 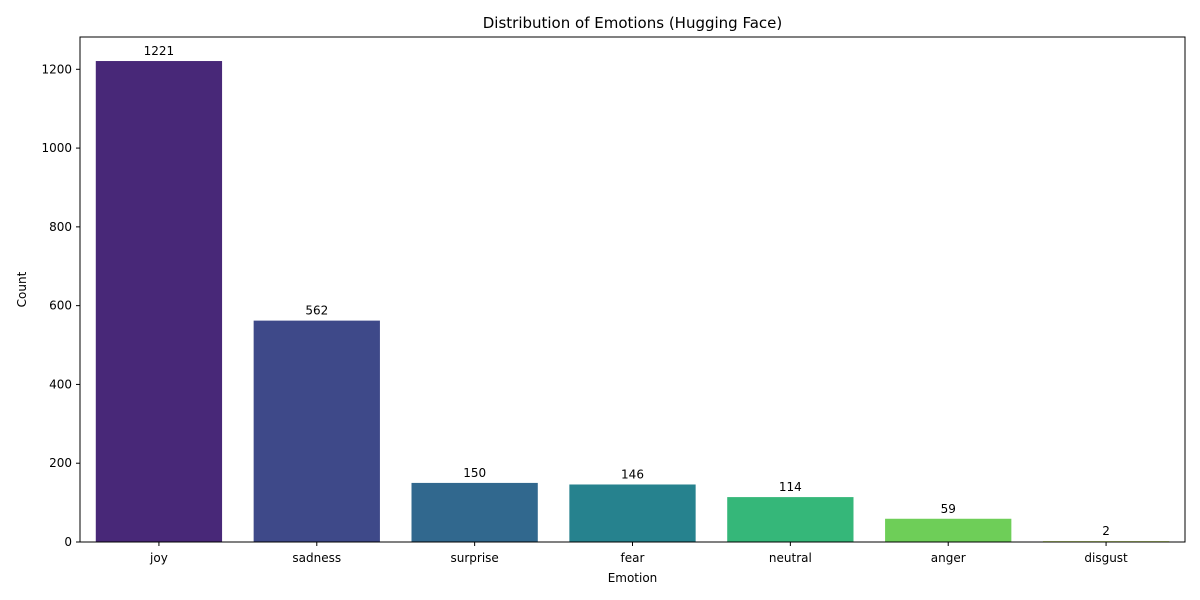 I want to click on bar-surprise, so click(x=474, y=512).